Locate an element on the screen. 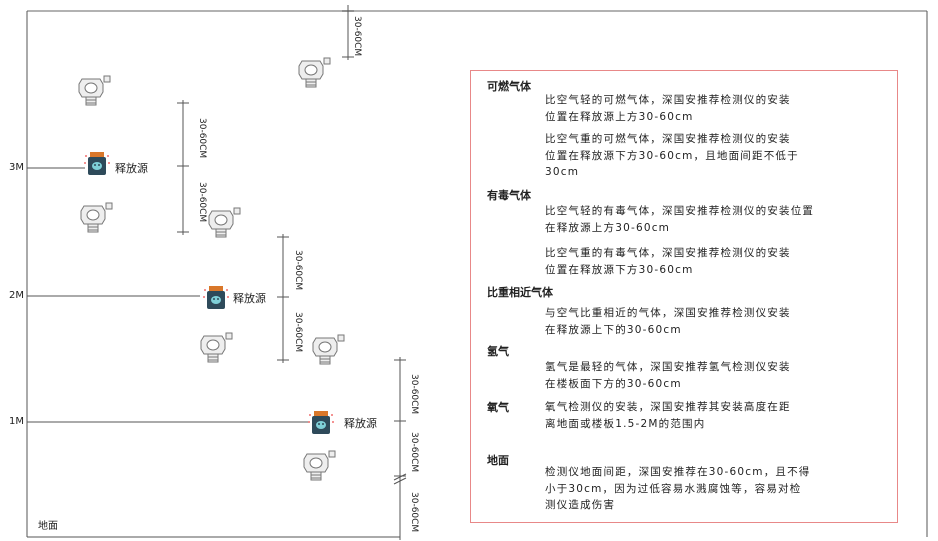 The width and height of the screenshot is (938, 541). note-line: 位置在释放源下方30-60cm is located at coordinates (619, 269).